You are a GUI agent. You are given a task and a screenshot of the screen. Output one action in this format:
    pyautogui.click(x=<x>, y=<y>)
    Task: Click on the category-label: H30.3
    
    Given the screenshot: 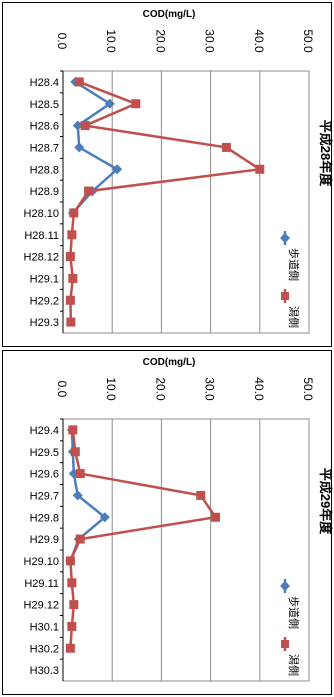 What is the action you would take?
    pyautogui.click(x=44, y=671)
    